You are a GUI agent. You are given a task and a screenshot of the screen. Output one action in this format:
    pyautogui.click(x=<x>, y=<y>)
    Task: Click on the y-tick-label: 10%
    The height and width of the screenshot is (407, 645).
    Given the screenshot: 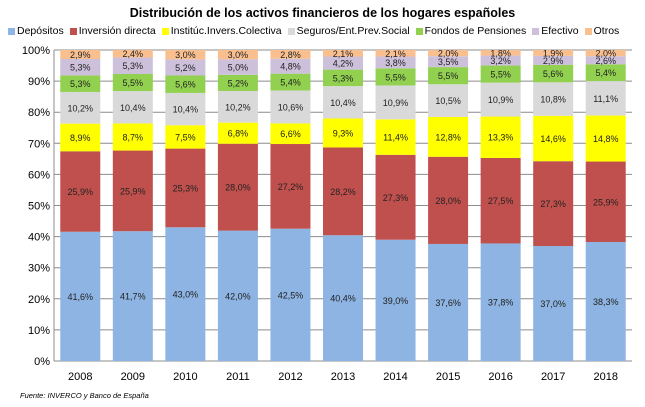 What is the action you would take?
    pyautogui.click(x=39, y=331)
    